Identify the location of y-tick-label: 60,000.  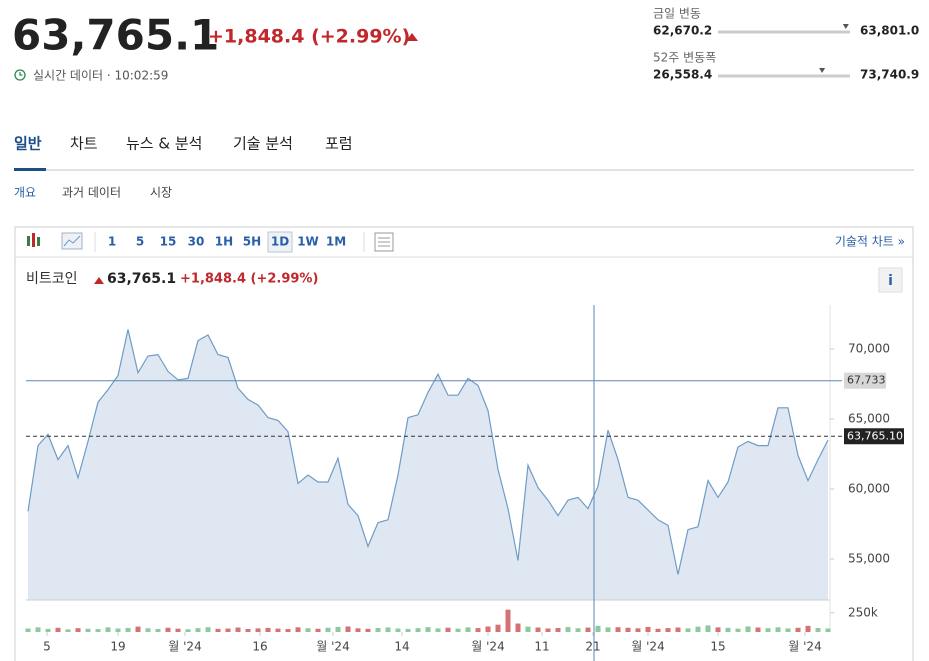
(869, 488).